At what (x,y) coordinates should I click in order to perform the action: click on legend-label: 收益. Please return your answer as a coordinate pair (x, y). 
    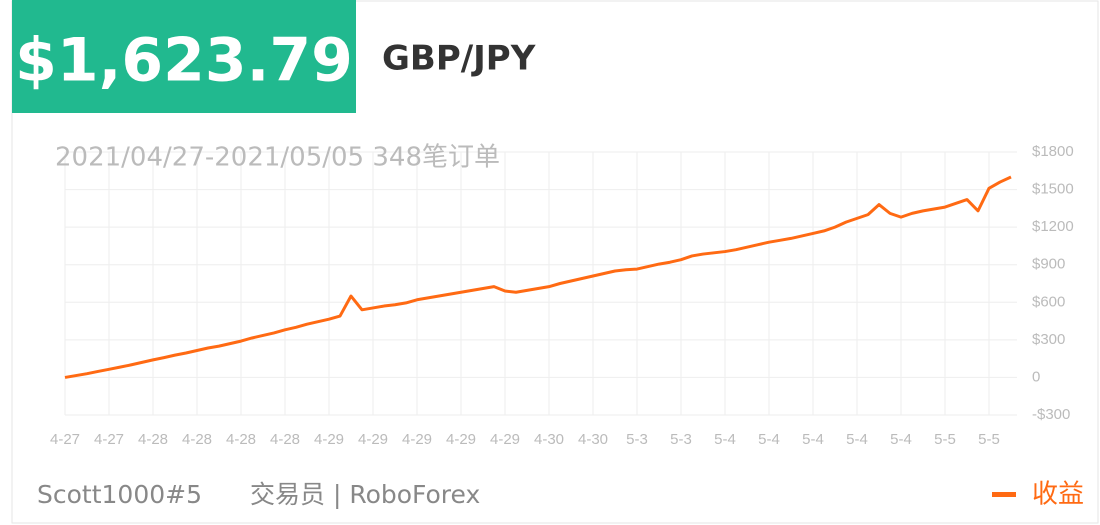
    Looking at the image, I should click on (1058, 495).